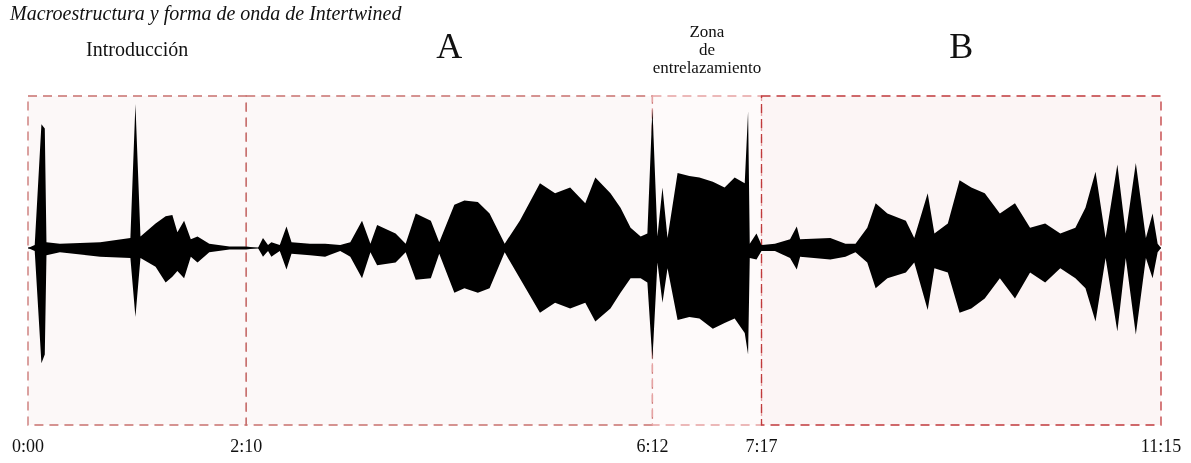  I want to click on x-tick-label: 11:15, so click(1161, 446).